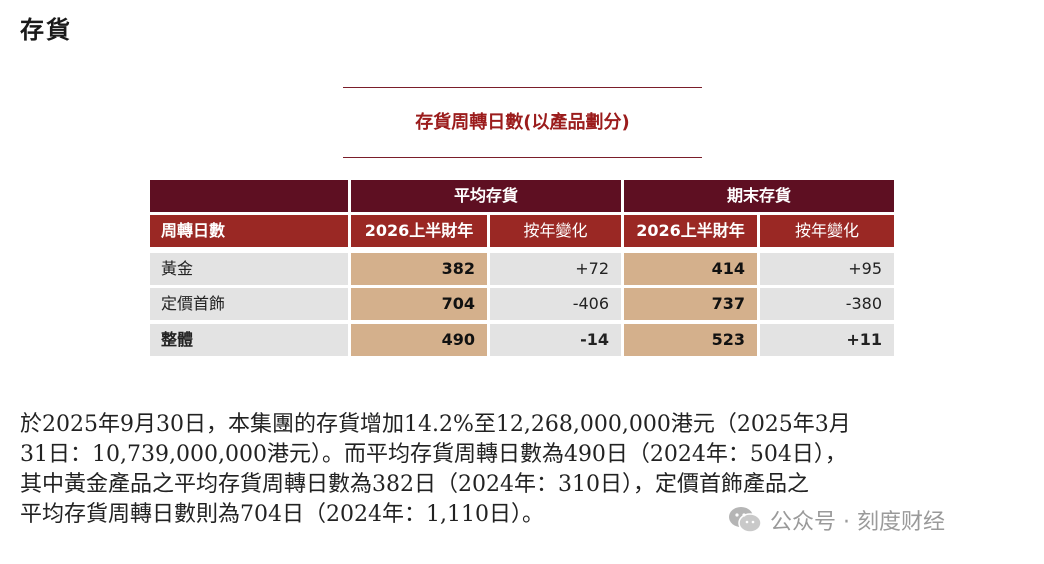  Describe the element at coordinates (414, 484) in the screenshot. I see `paragraph-line: 其中黃金產品之平均存貨周轉日數為382日（2024年：310日），定價首飾產品之` at that location.